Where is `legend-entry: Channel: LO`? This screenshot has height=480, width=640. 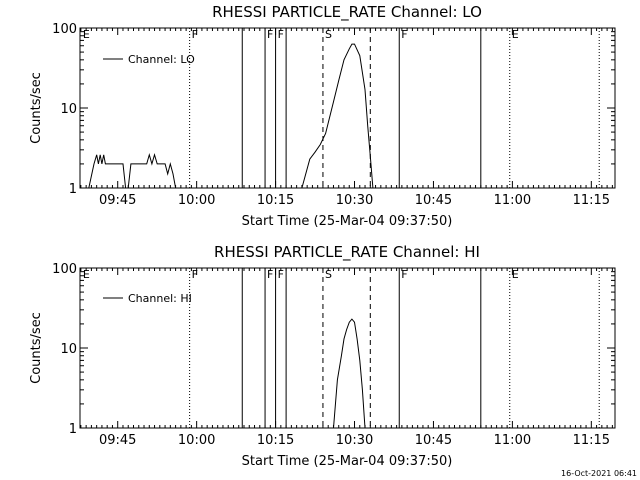 legend-entry: Channel: LO is located at coordinates (161, 59).